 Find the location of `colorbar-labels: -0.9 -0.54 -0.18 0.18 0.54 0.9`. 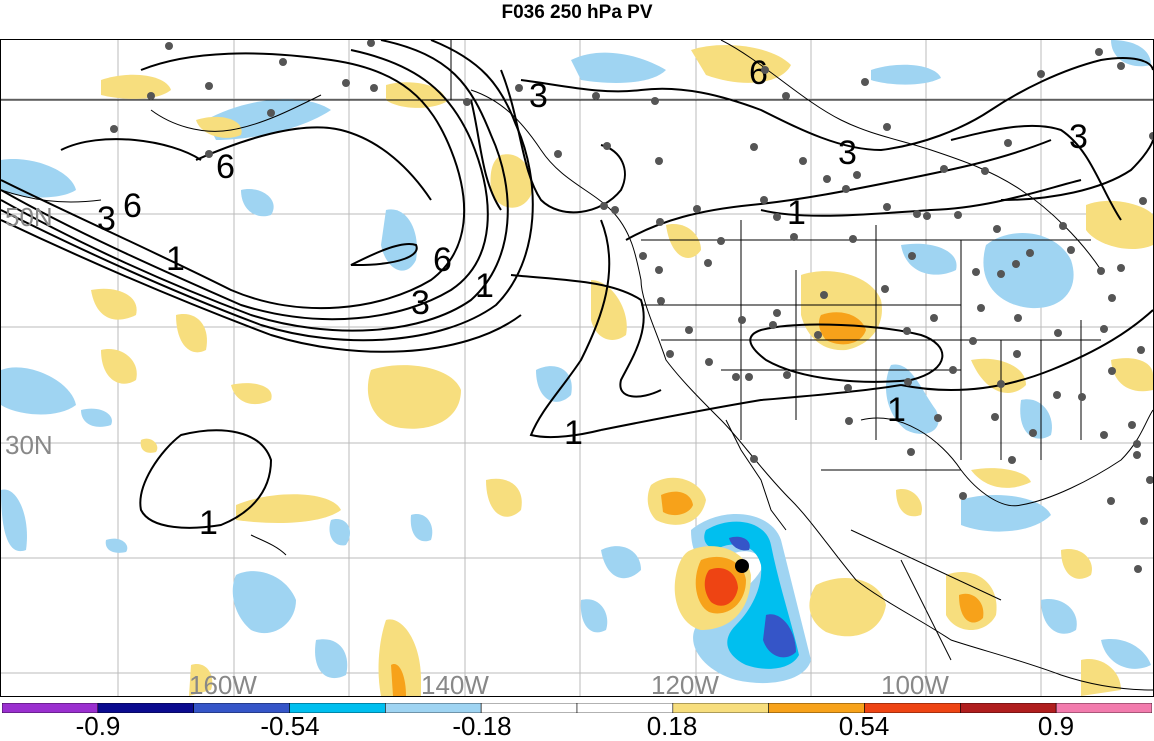

colorbar-labels: -0.9 -0.54 -0.18 0.18 0.54 0.9 is located at coordinates (577, 726).